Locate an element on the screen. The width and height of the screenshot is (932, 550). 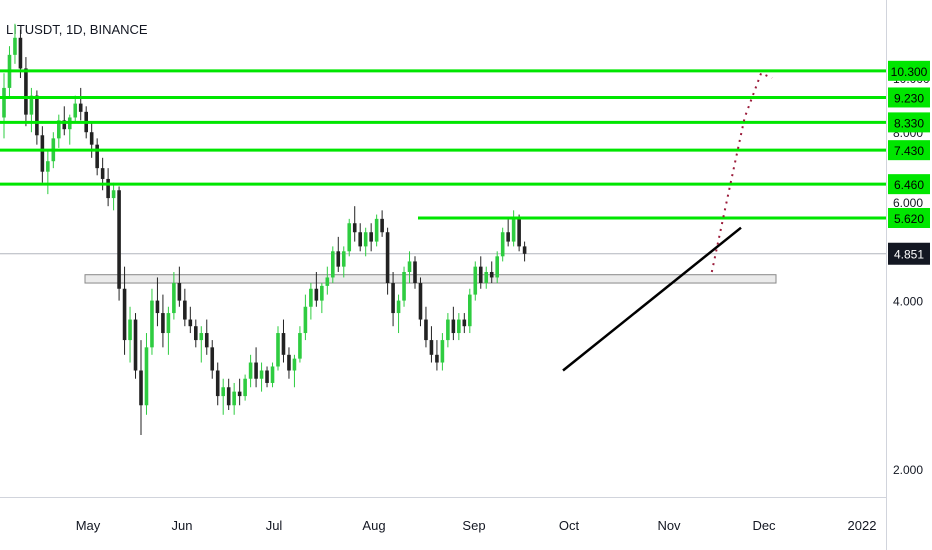
x-tick-label: Aug is located at coordinates (373, 525).